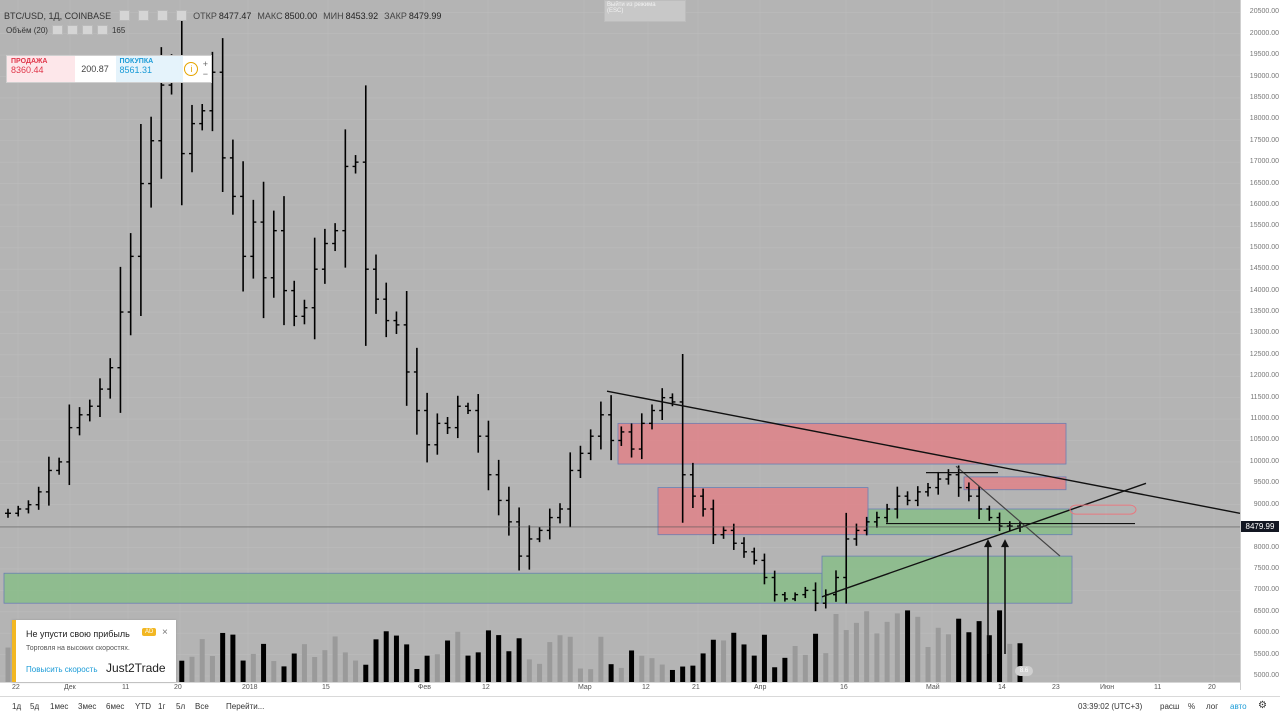 This screenshot has width=1280, height=721. Describe the element at coordinates (202, 706) in the screenshot. I see `interval-all: Все` at that location.